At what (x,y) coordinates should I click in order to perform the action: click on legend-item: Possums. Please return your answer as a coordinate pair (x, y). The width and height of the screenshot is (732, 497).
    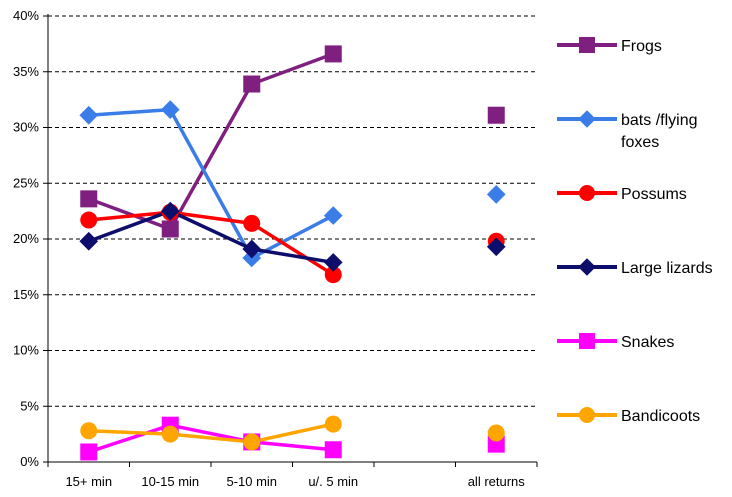
    Looking at the image, I should click on (622, 194).